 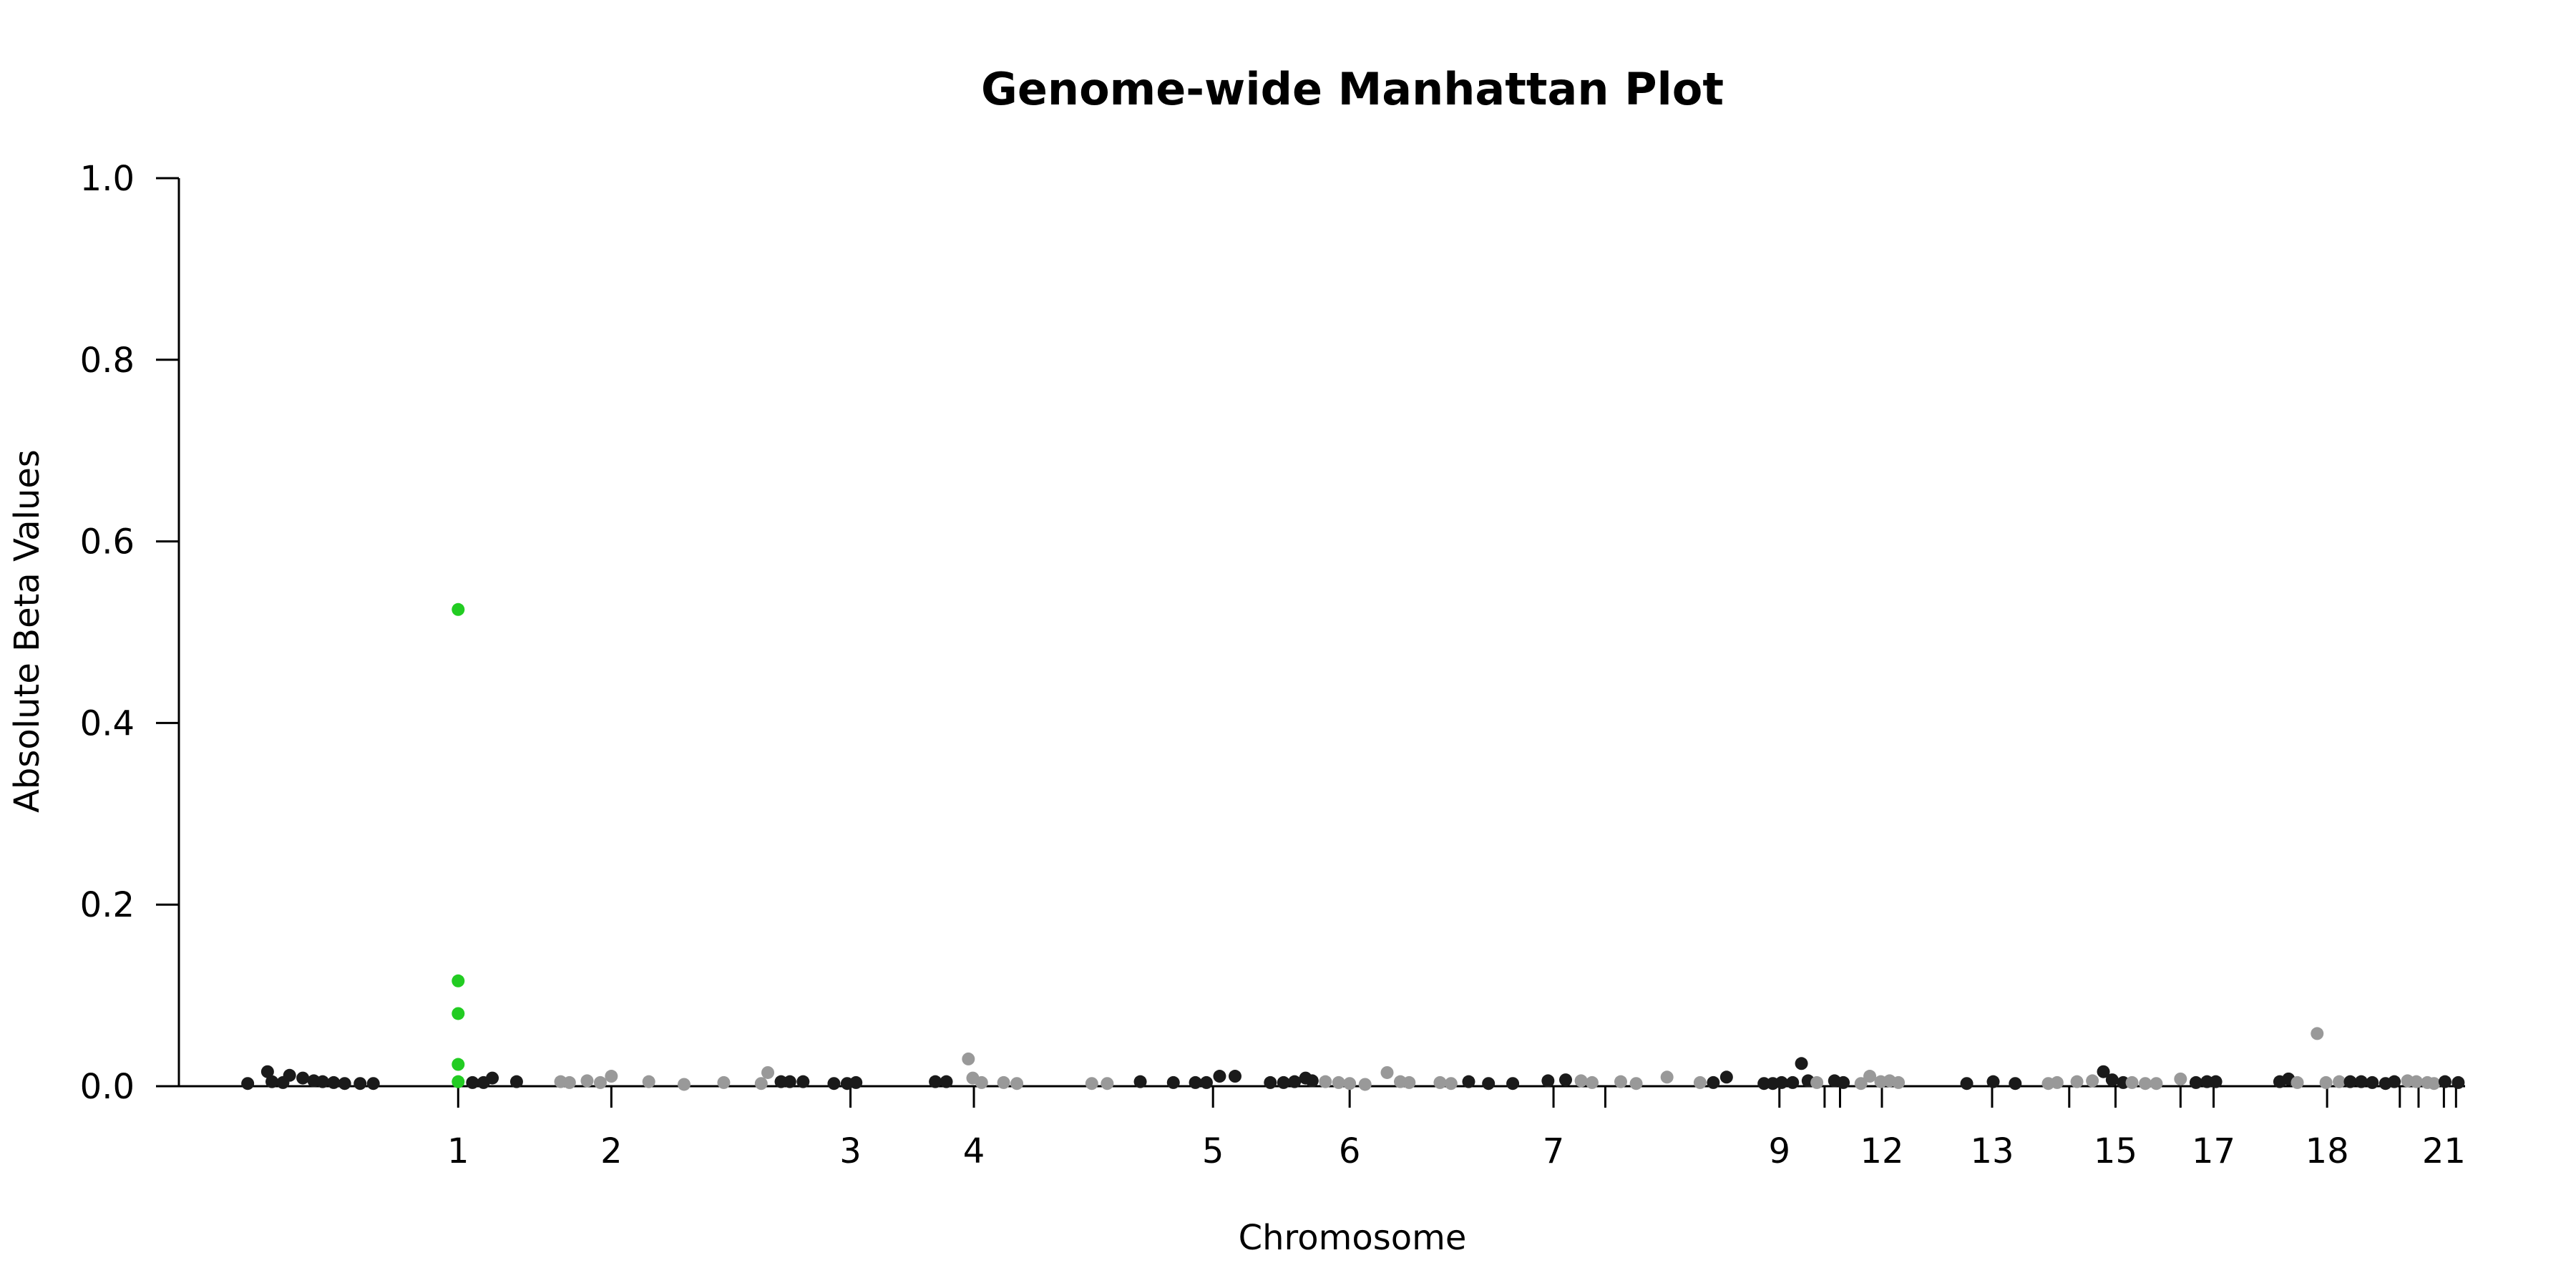 What do you see at coordinates (1350, 1151) in the screenshot?
I see `x-tick-label: 6` at bounding box center [1350, 1151].